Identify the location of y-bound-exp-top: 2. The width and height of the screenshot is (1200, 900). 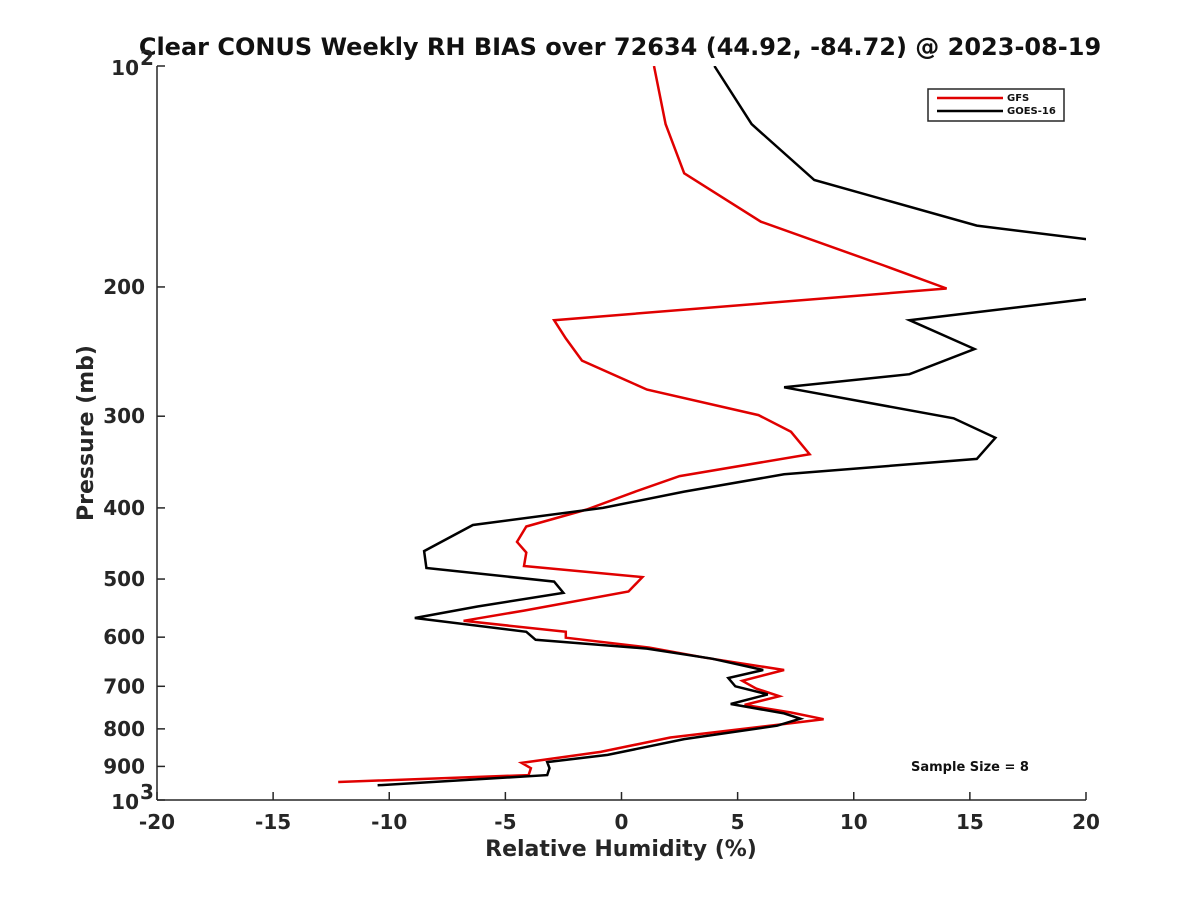
(147, 58).